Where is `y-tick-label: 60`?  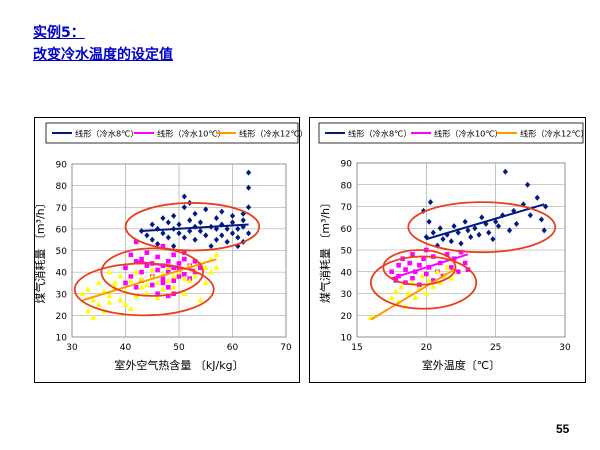 y-tick-label: 60 is located at coordinates (347, 230).